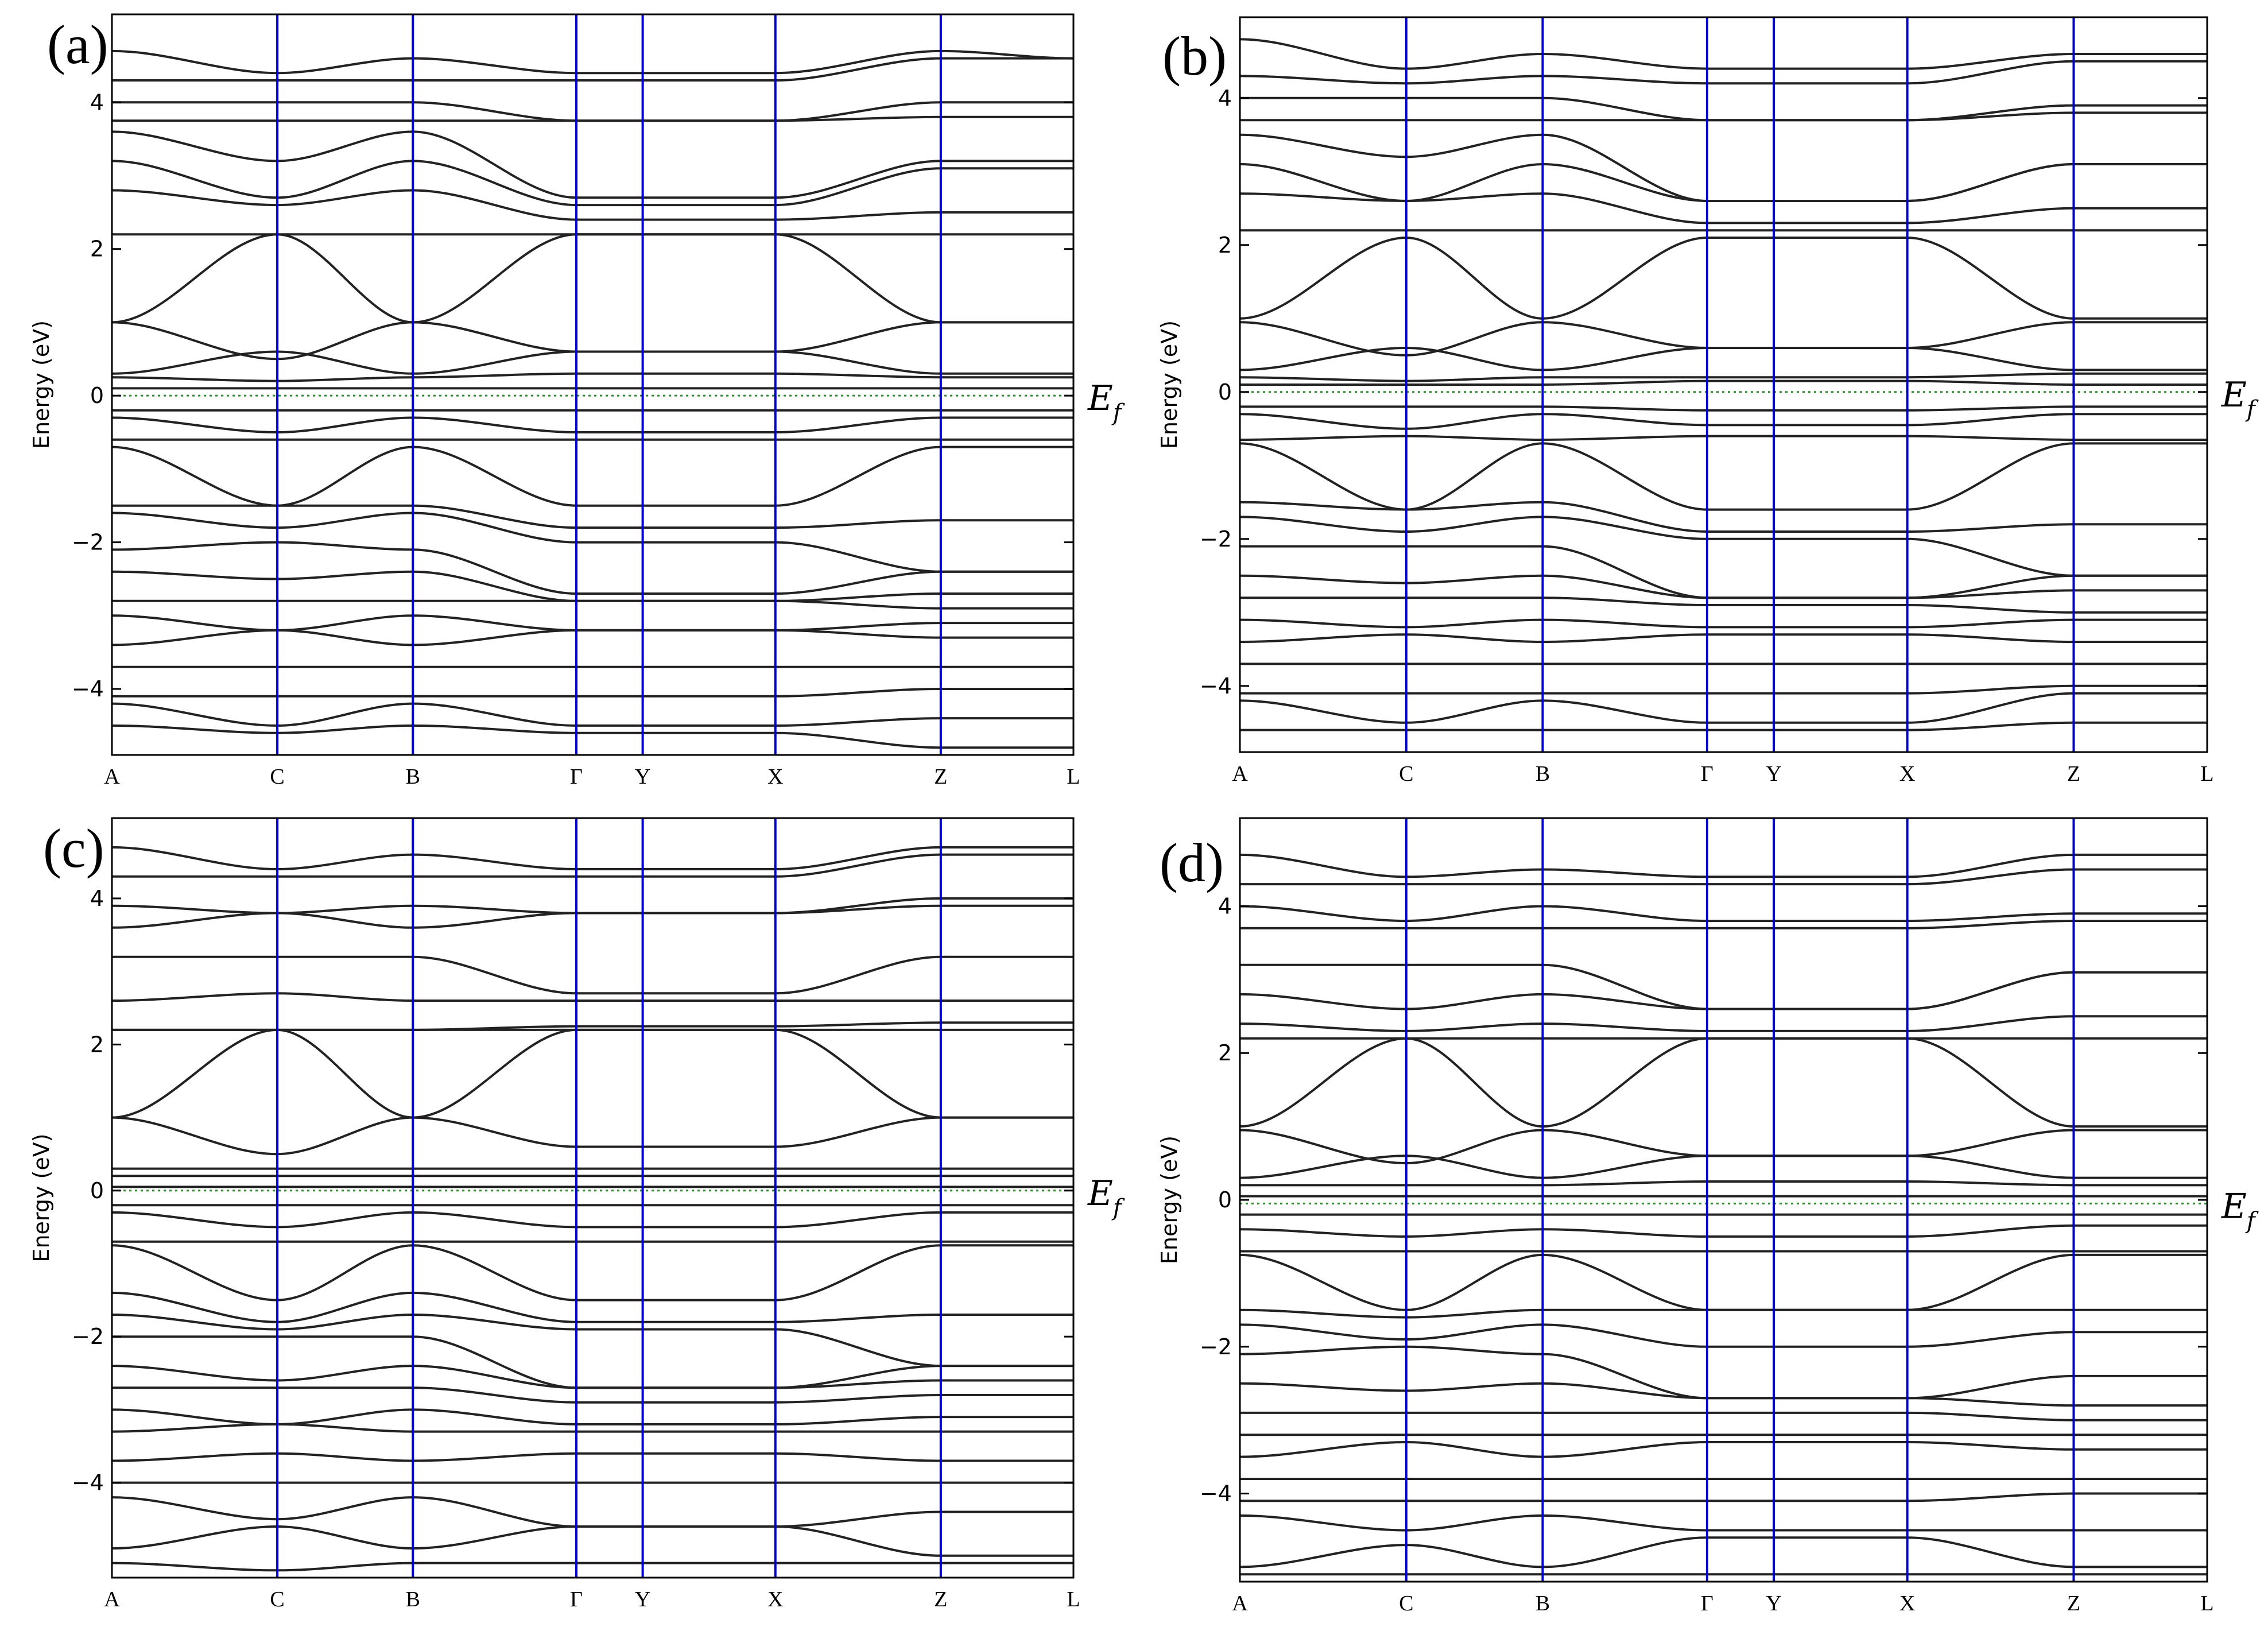  Describe the element at coordinates (1192, 862) in the screenshot. I see `panel-label: (d)` at that location.